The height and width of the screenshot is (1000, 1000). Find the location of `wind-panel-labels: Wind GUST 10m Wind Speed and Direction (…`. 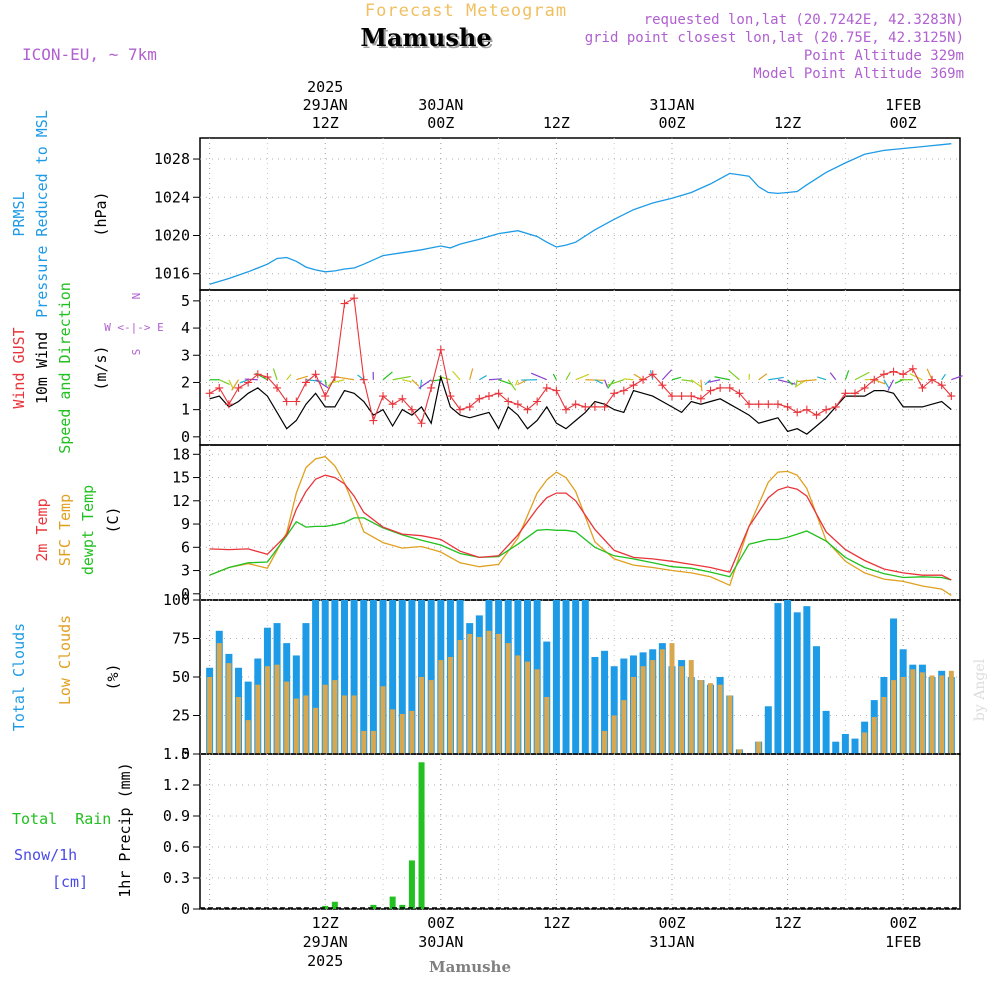

wind-panel-labels: Wind GUST 10m Wind Speed and Direction (… is located at coordinates (87, 368).